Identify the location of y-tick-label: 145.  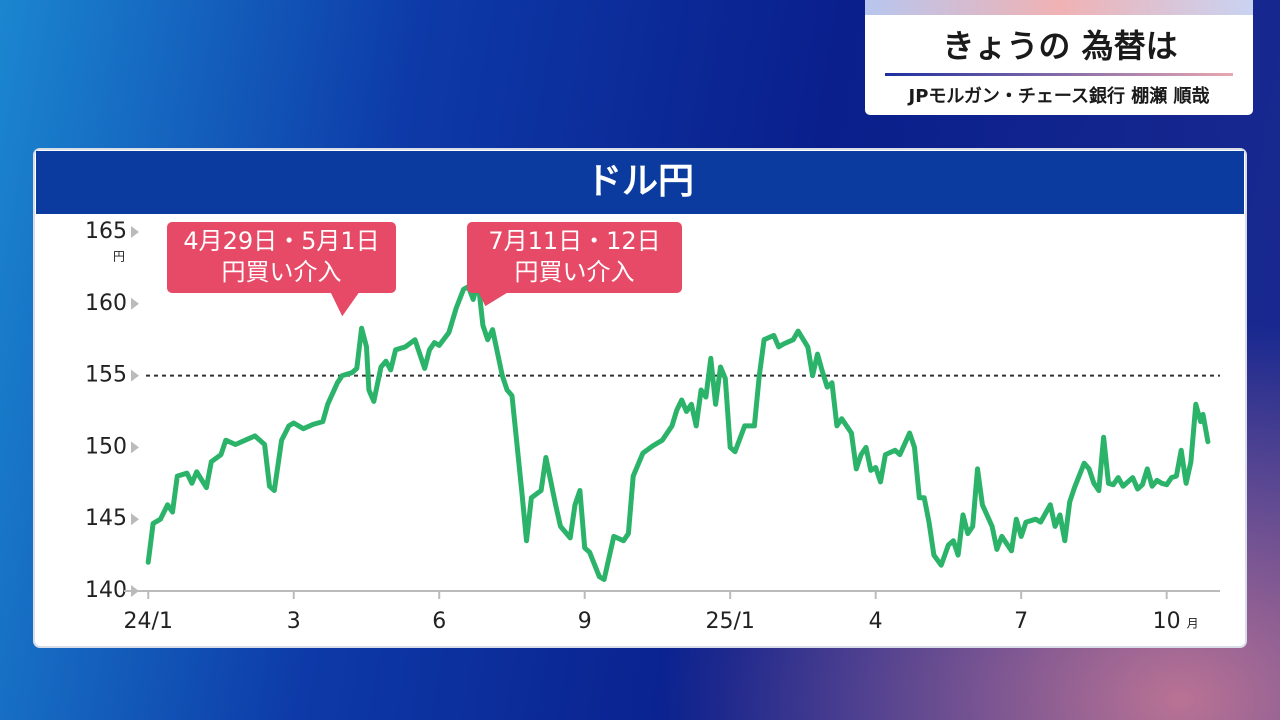
(106, 518).